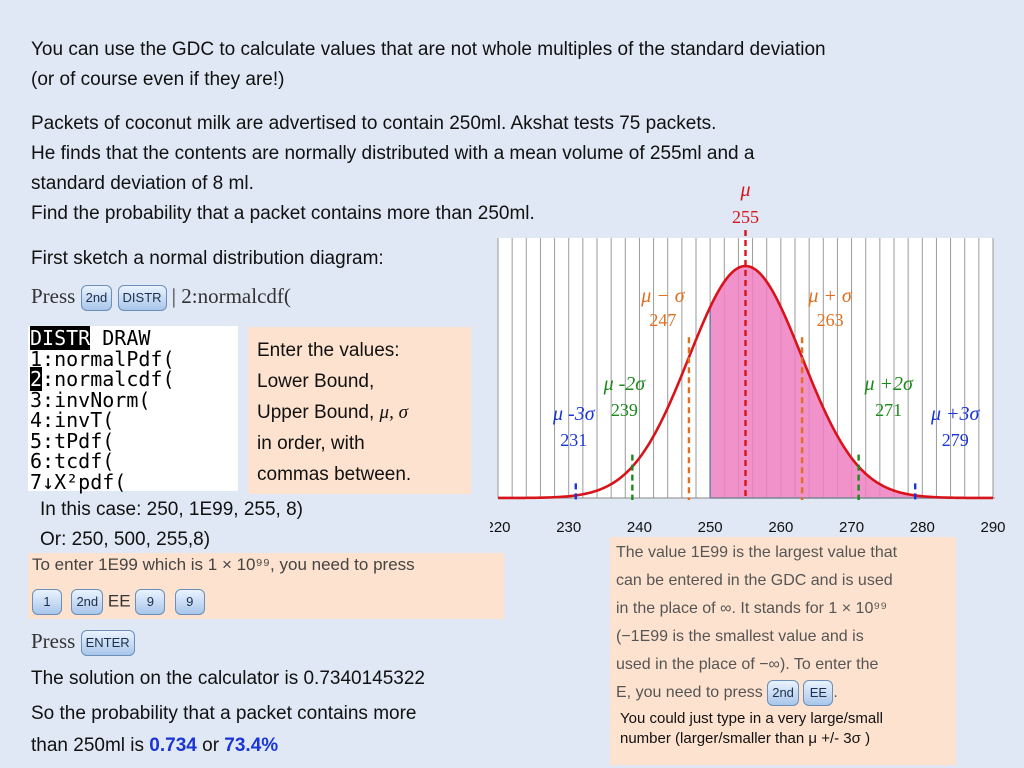  I want to click on x-tick-label: 270, so click(851, 527).